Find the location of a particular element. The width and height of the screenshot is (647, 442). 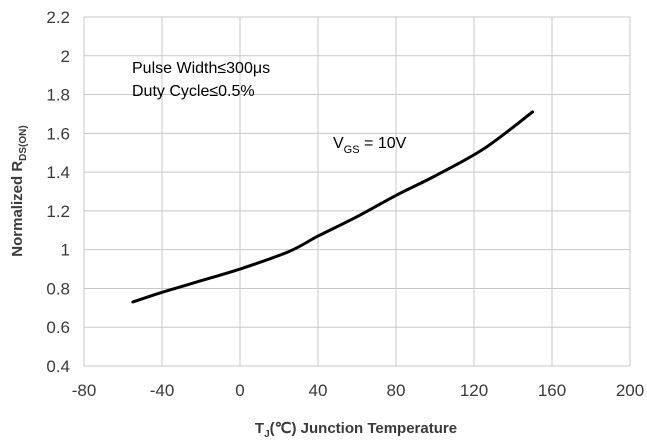

x-tick-label: 40 is located at coordinates (318, 390).